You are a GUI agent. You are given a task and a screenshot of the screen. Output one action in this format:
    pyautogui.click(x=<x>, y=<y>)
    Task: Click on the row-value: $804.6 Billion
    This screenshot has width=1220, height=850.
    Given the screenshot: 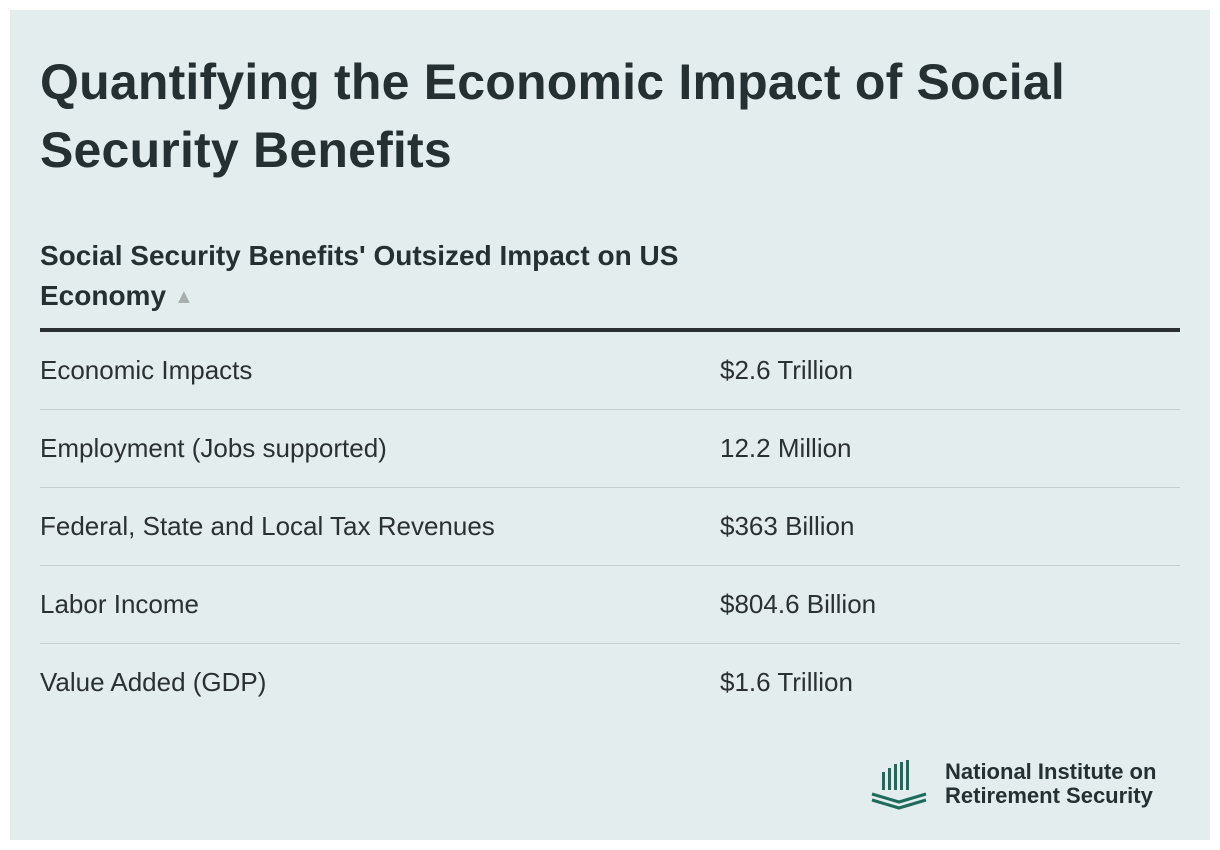 What is the action you would take?
    pyautogui.click(x=798, y=604)
    